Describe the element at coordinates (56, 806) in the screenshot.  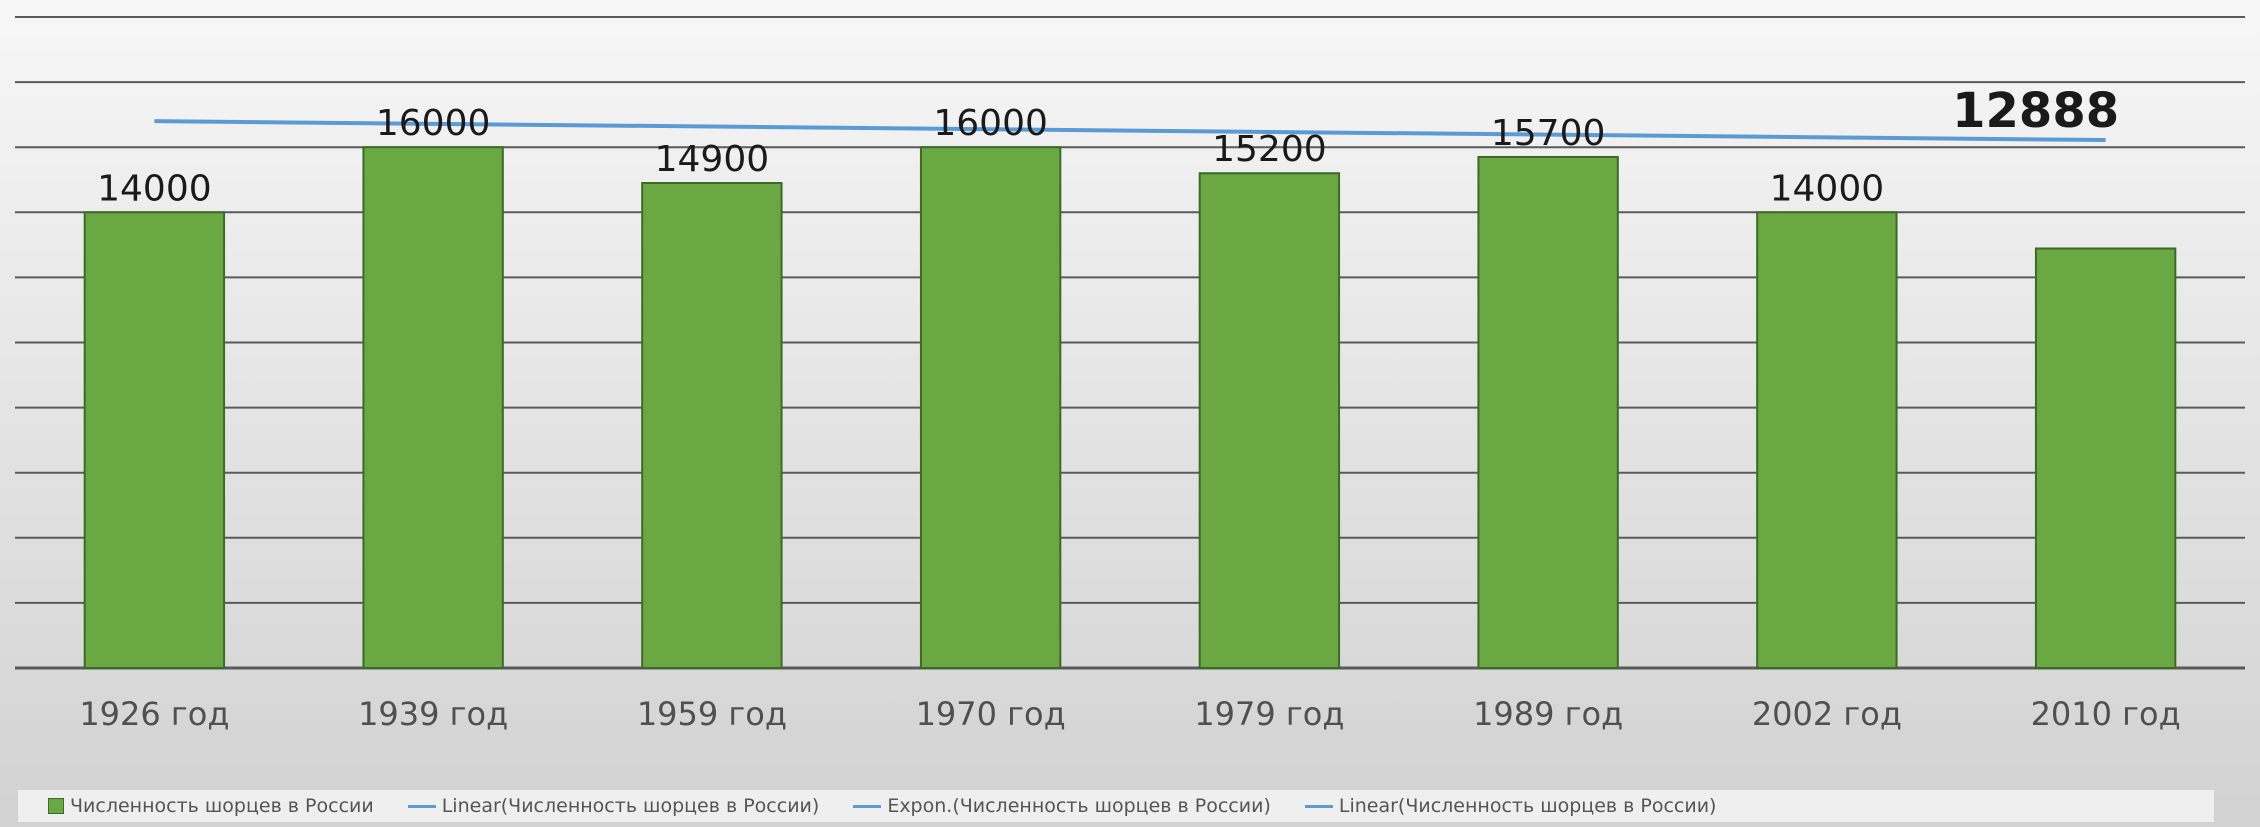
I see `legend-swatch-bar` at that location.